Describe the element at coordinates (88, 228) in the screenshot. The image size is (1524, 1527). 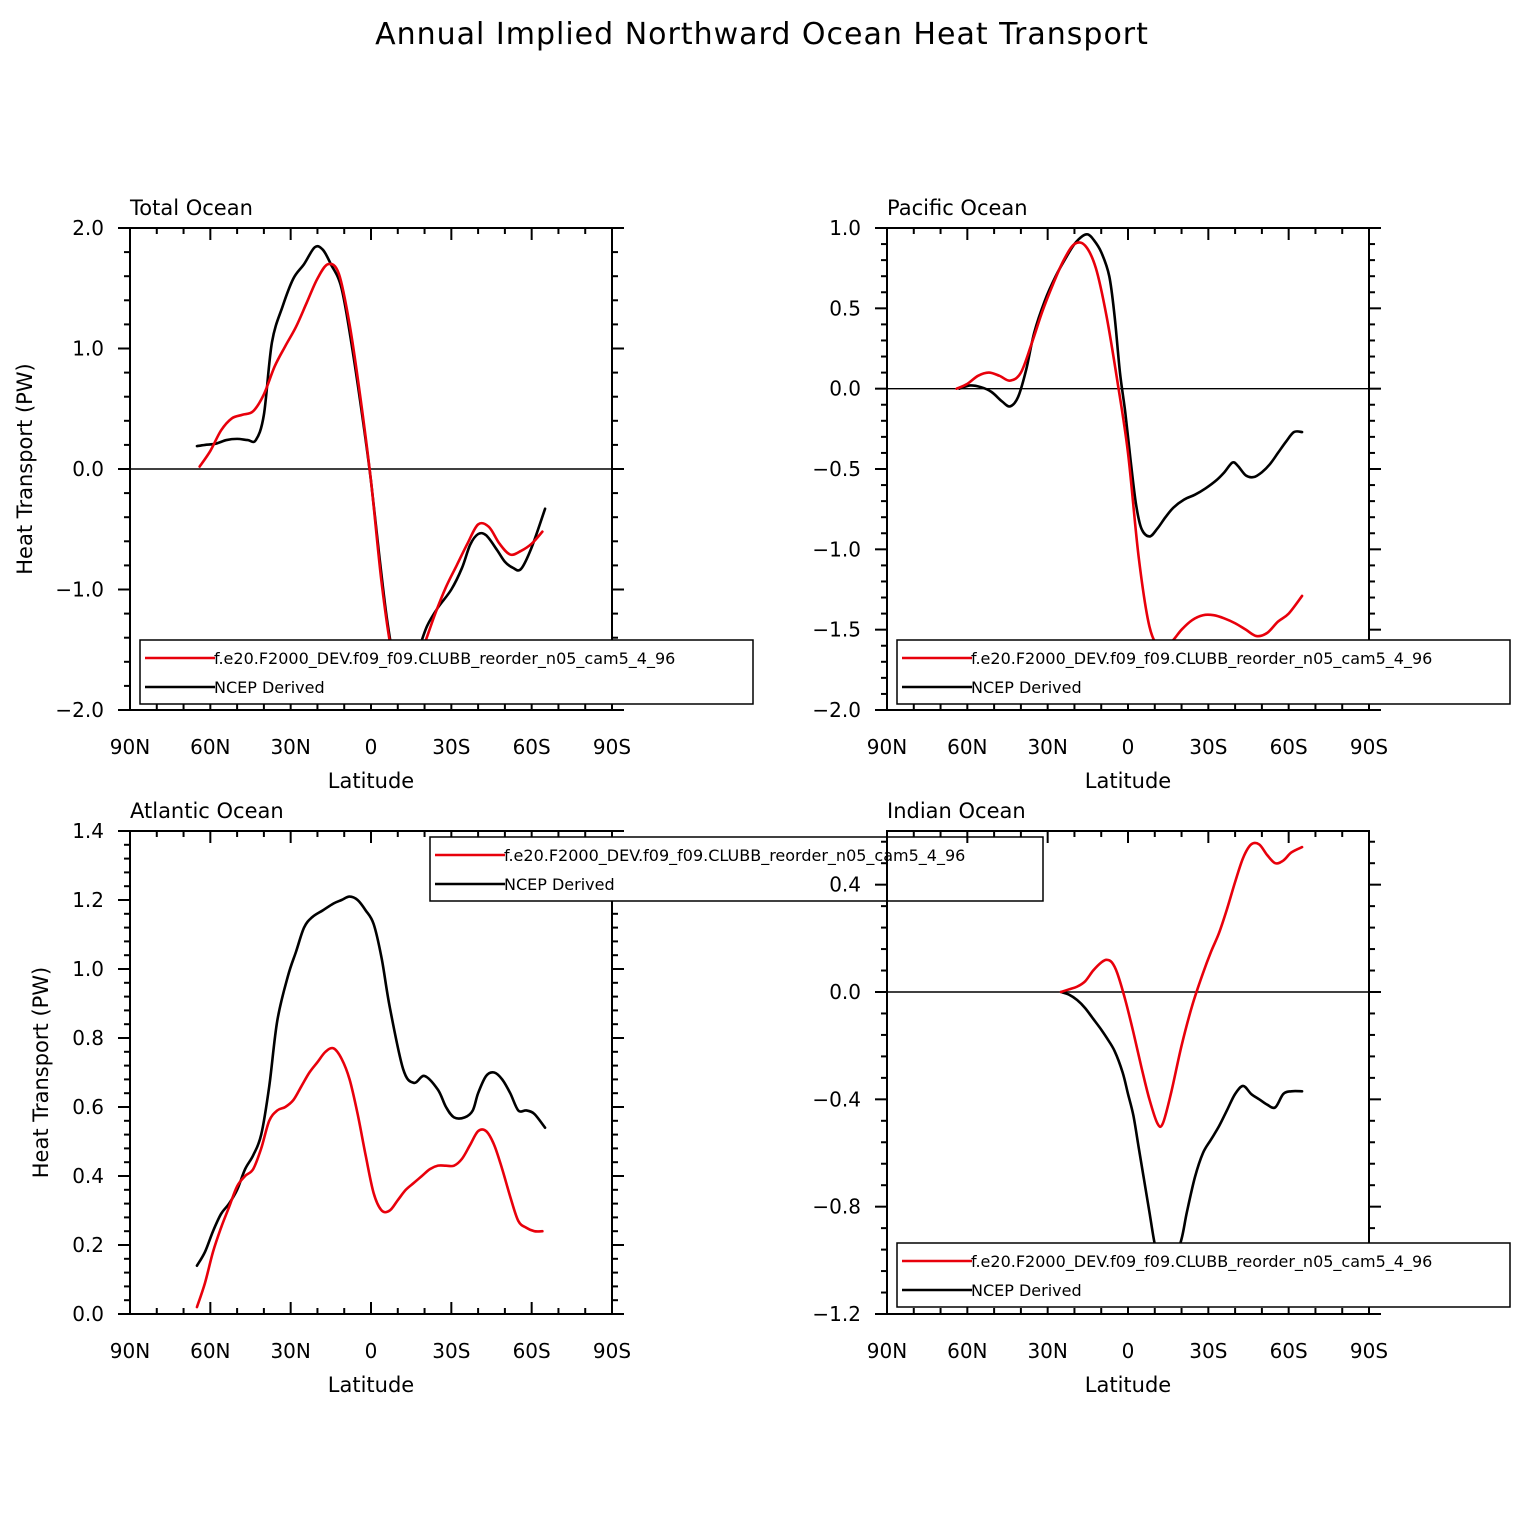
I see `y-tick-label: 2.0` at that location.